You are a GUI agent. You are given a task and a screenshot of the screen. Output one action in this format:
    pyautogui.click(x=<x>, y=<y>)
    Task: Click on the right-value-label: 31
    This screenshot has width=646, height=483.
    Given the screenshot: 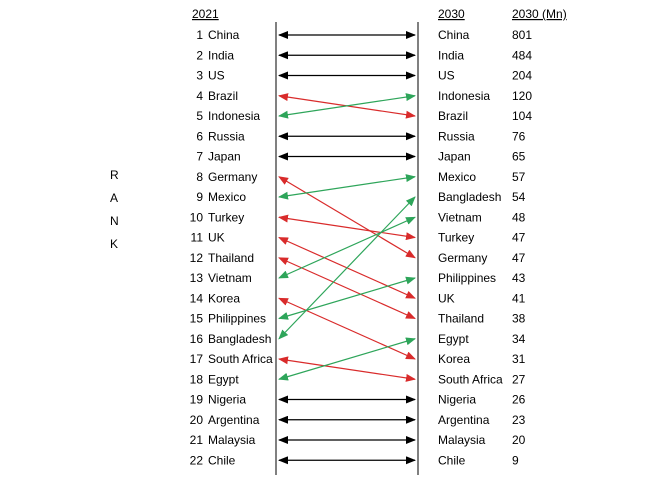 What is the action you would take?
    pyautogui.click(x=519, y=359)
    